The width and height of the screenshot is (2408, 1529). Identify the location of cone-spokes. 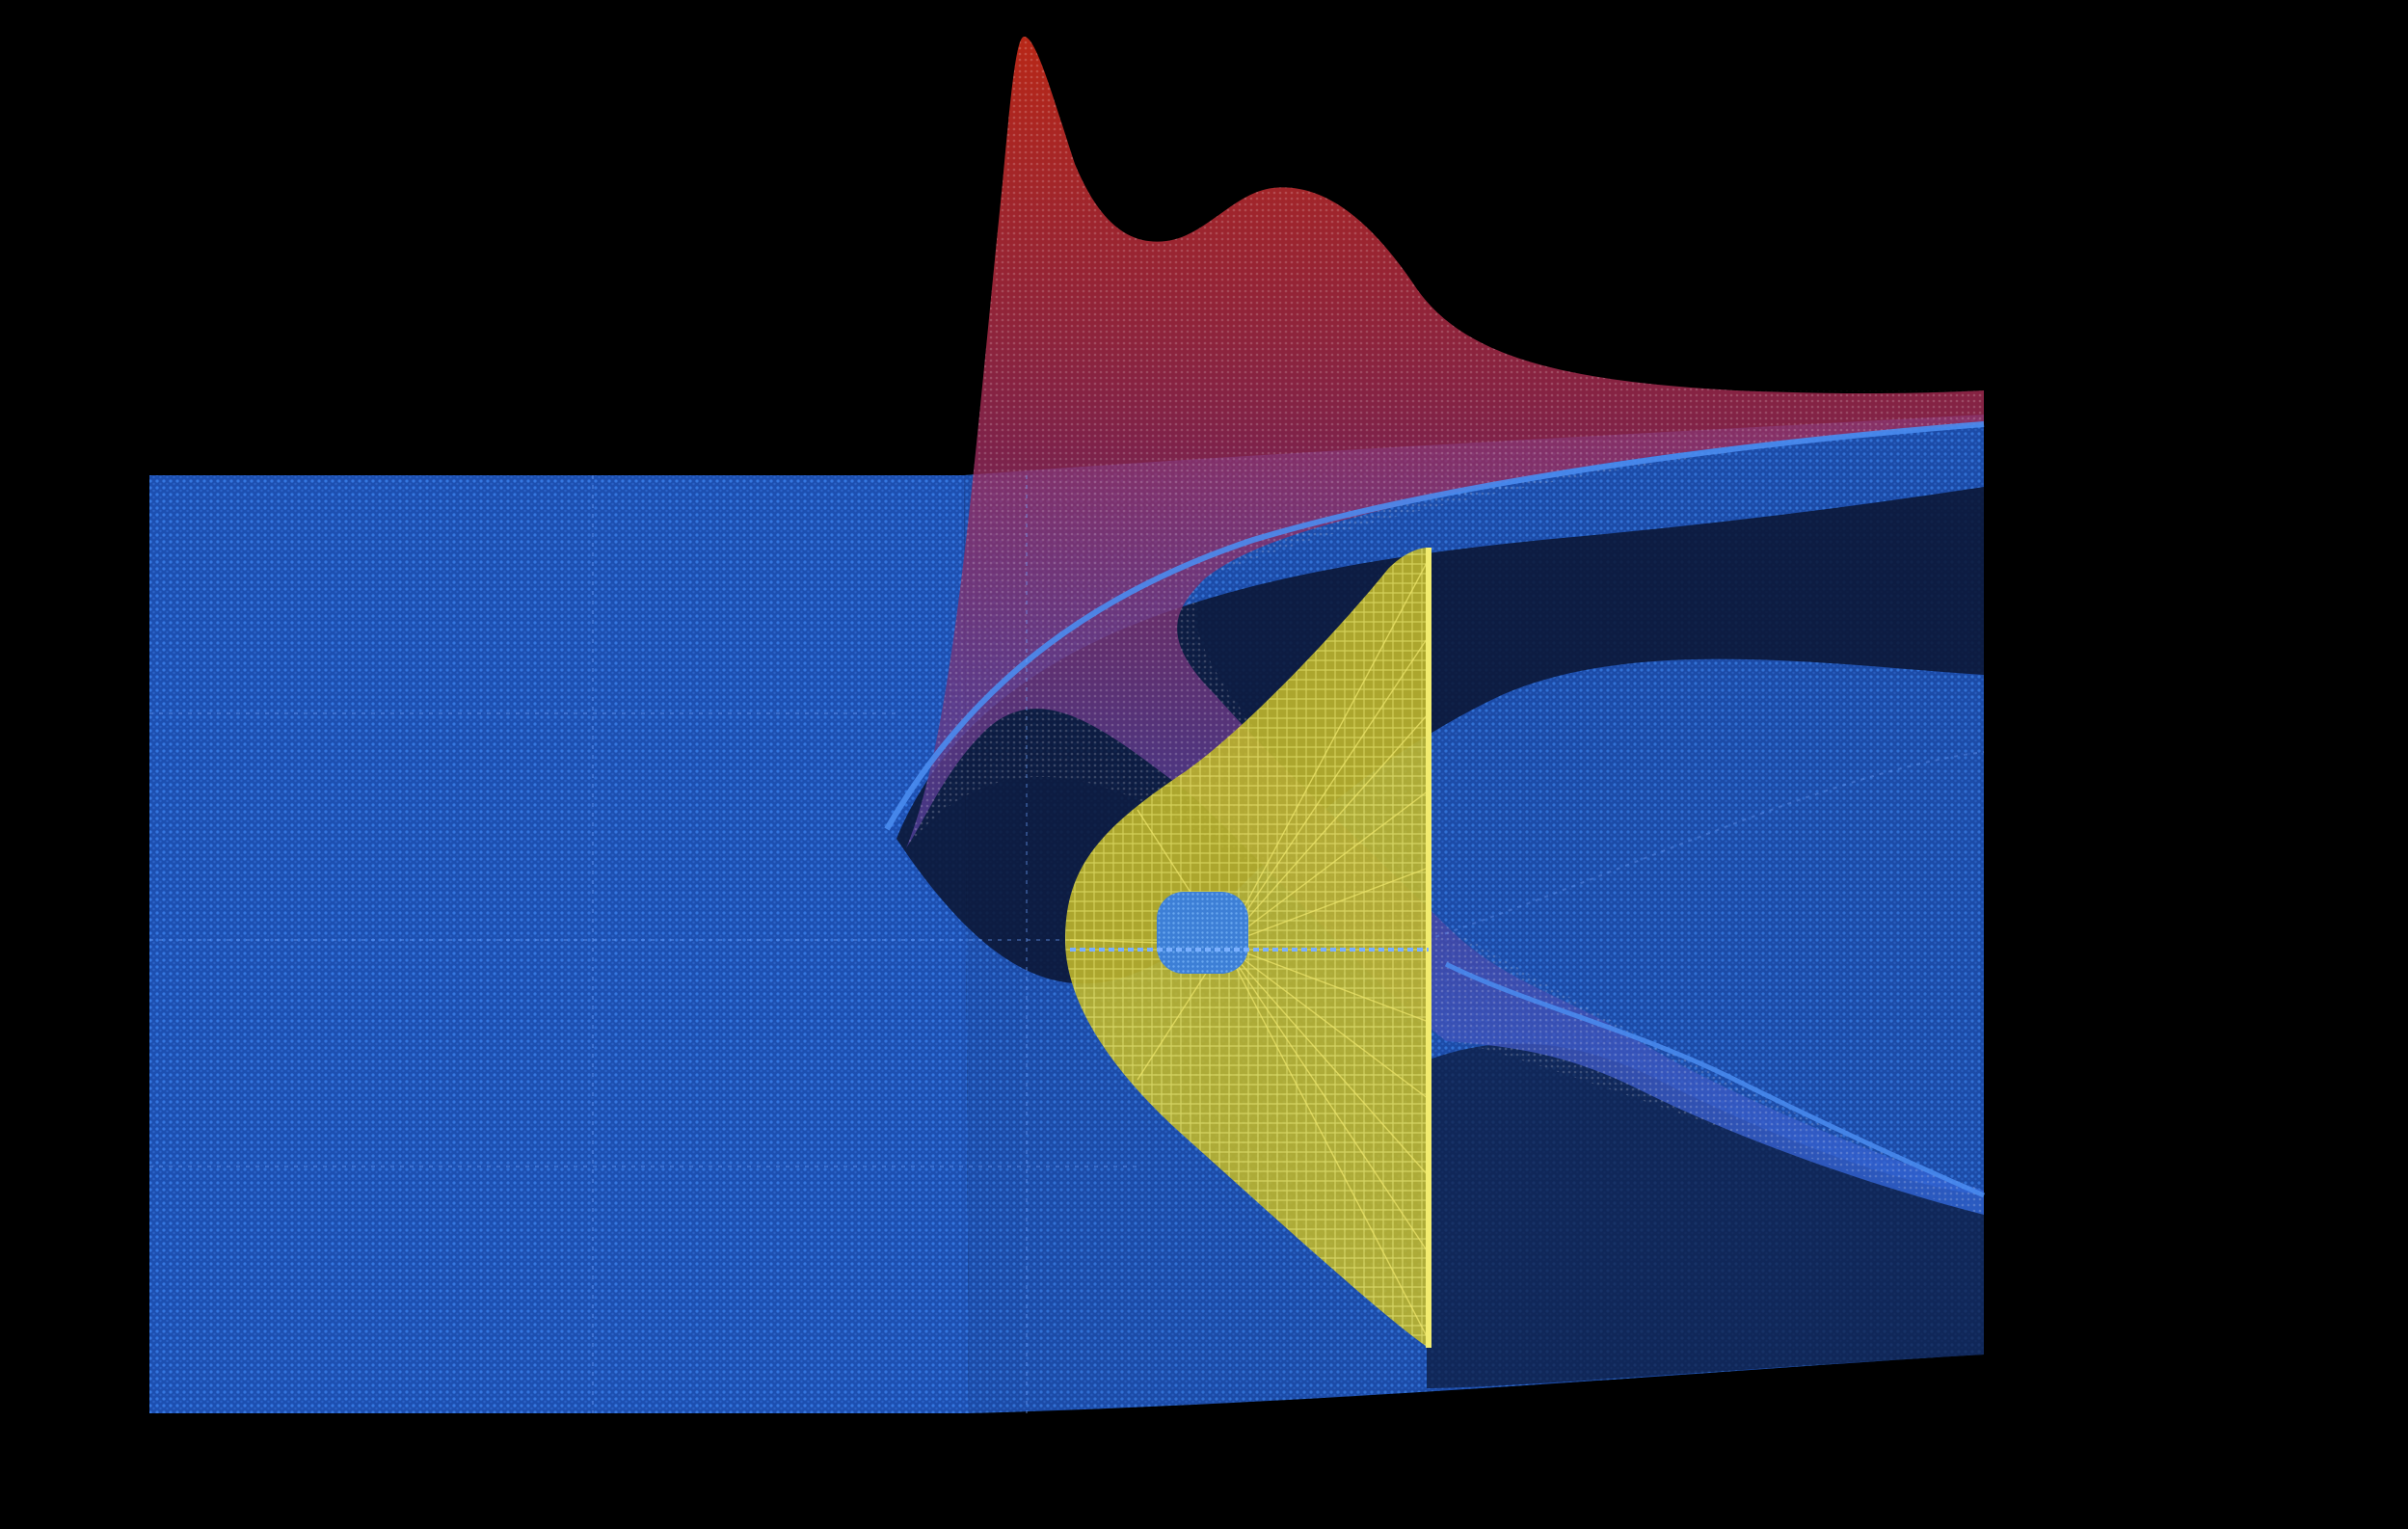
(1249, 949).